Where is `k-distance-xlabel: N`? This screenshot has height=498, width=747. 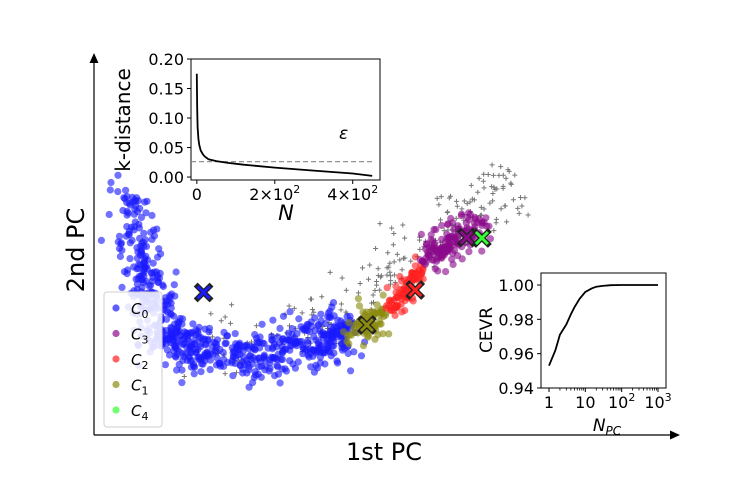
k-distance-xlabel: N is located at coordinates (286, 213).